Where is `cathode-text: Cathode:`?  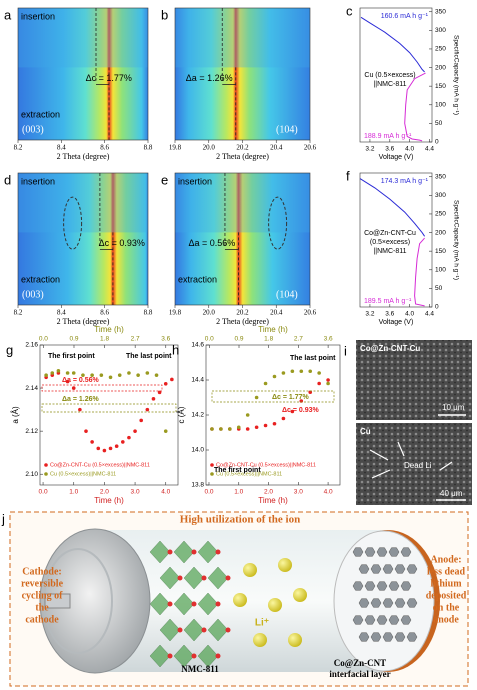
cathode-text: Cathode: is located at coordinates (41, 571).